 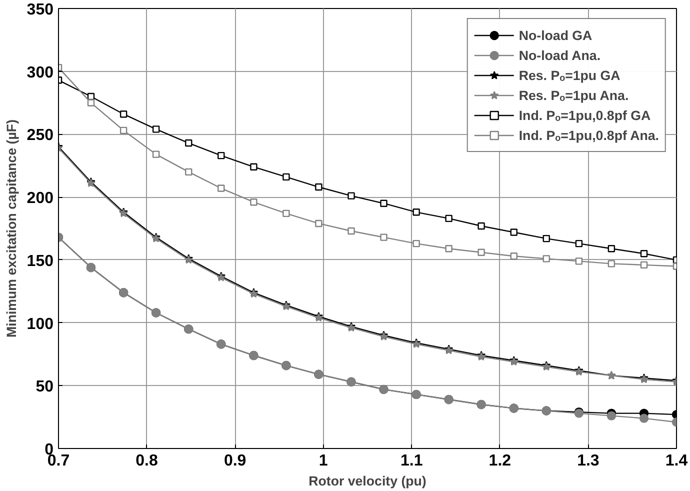 What do you see at coordinates (584, 115) in the screenshot?
I see `legend-label: Ind. Pₒ=1pu,0.8pf GA` at bounding box center [584, 115].